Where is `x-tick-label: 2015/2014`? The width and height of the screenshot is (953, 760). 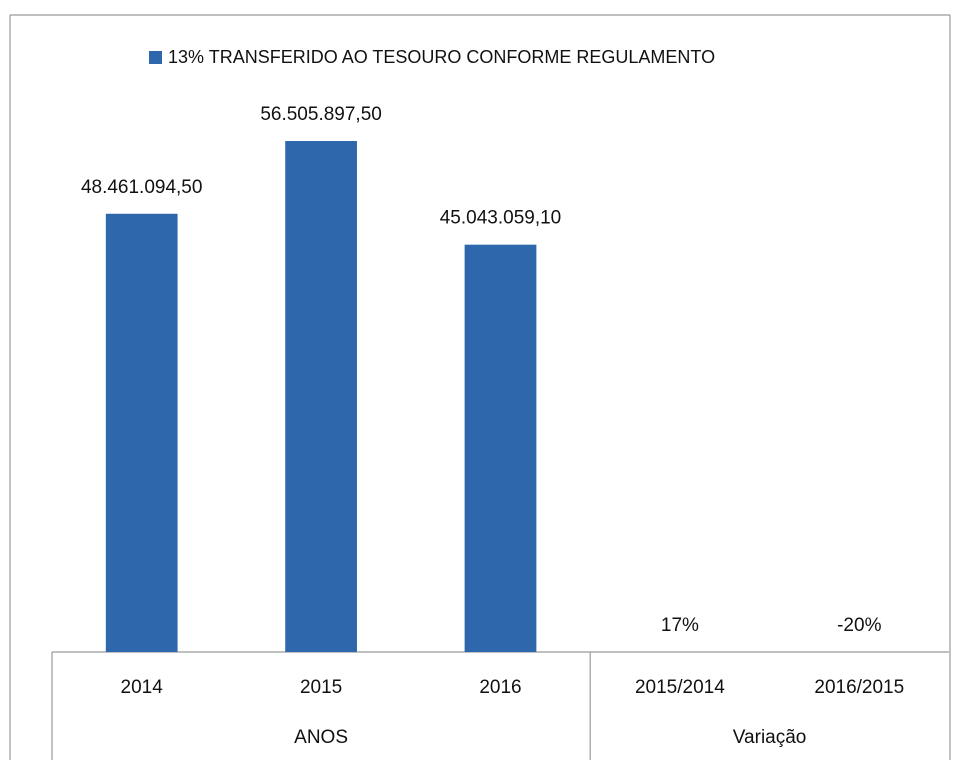
x-tick-label: 2015/2014 is located at coordinates (680, 687).